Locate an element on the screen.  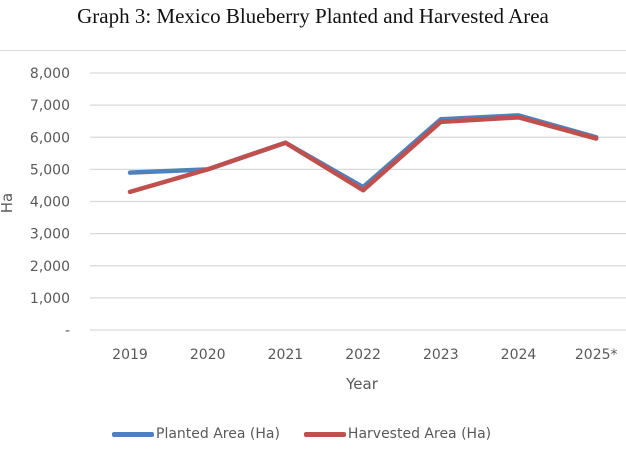
x-axis-ticks: 2019 2020 2021 2022 2023 2024 2025* is located at coordinates (364, 355).